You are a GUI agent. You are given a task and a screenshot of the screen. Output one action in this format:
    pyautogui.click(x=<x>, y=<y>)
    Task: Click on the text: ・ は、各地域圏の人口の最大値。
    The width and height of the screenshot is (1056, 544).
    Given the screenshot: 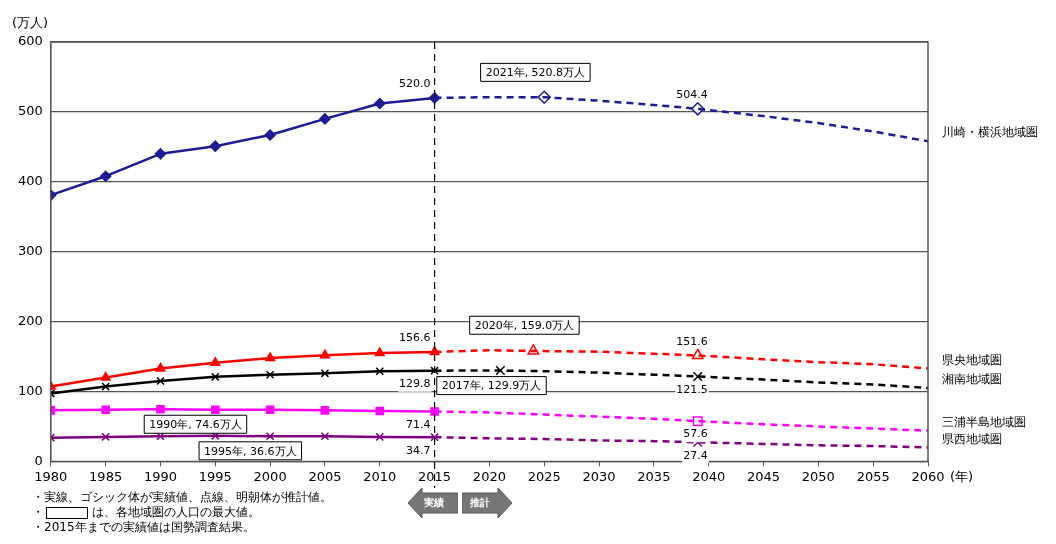 What is the action you would take?
    pyautogui.click(x=146, y=512)
    